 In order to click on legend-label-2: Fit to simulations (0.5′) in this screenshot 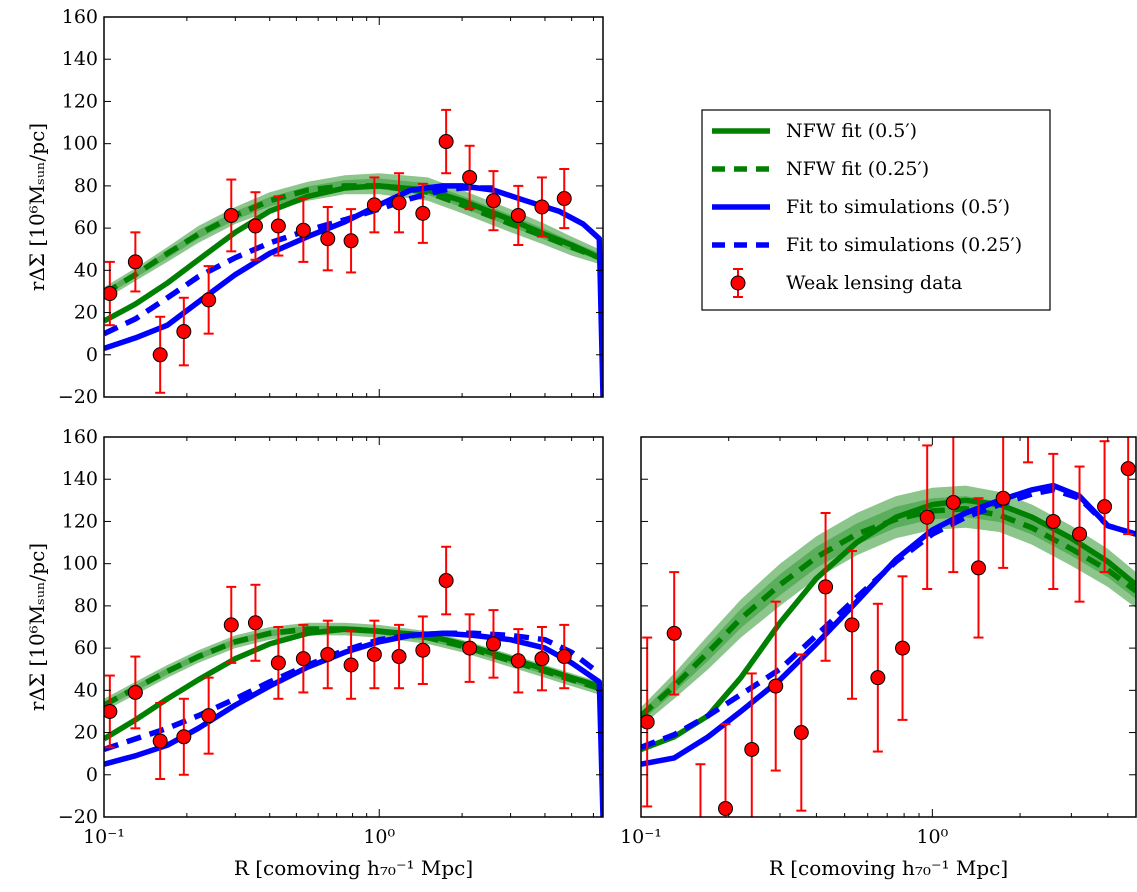, I will do `click(898, 207)`.